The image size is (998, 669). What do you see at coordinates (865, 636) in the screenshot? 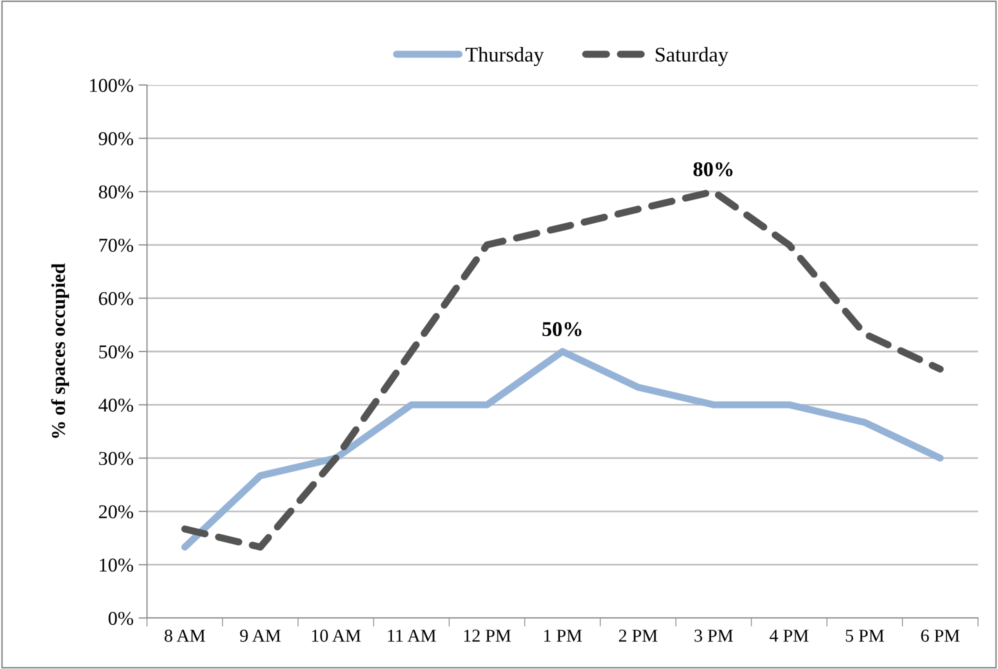
I see `x-tick-label: 5 PM` at bounding box center [865, 636].